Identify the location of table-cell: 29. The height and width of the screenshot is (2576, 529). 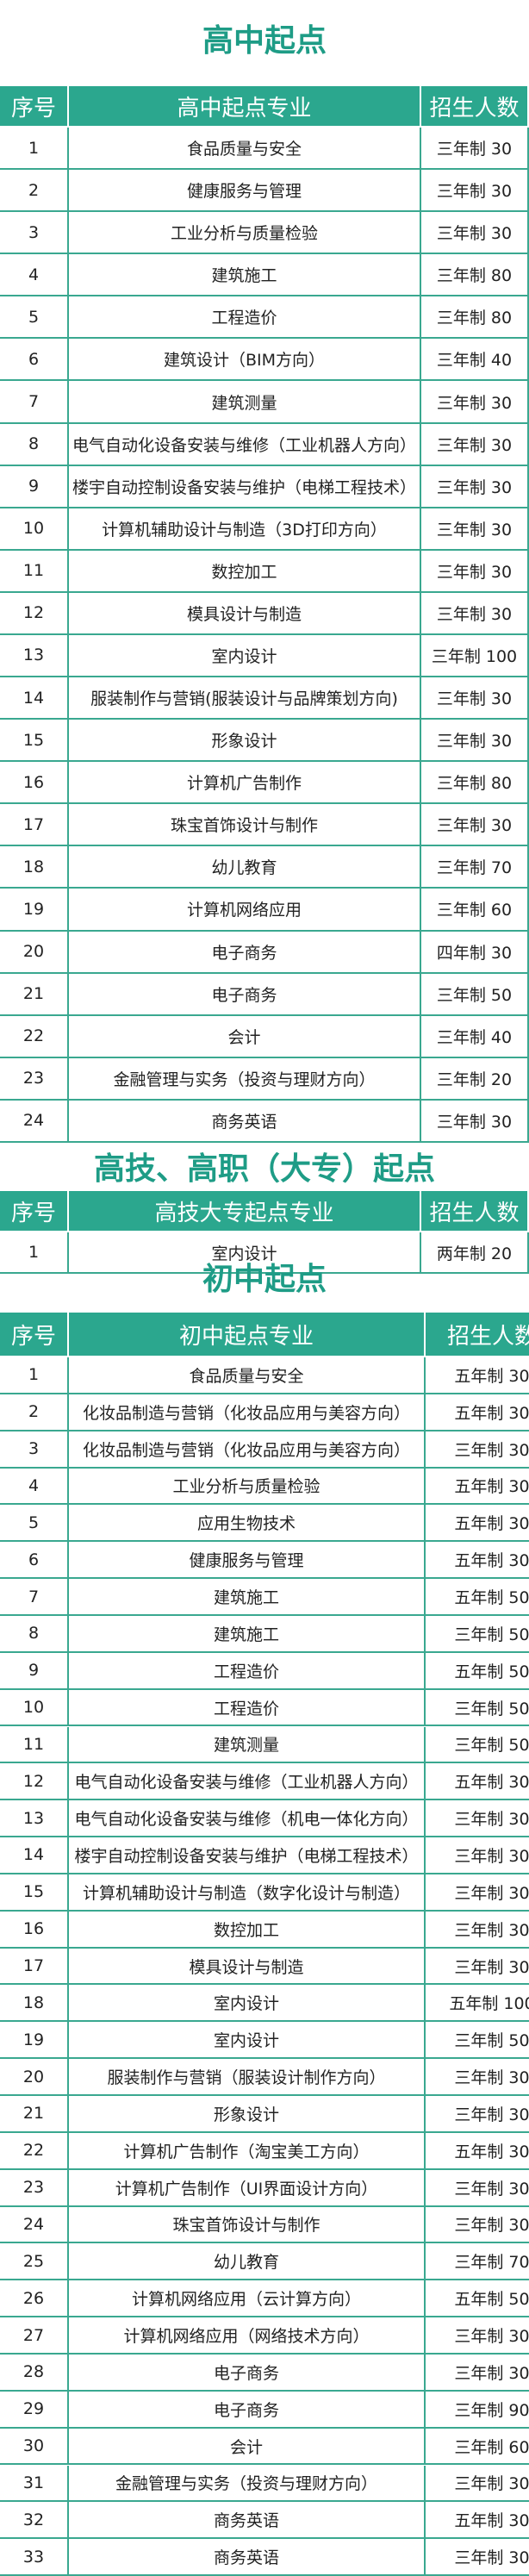
(34, 2410).